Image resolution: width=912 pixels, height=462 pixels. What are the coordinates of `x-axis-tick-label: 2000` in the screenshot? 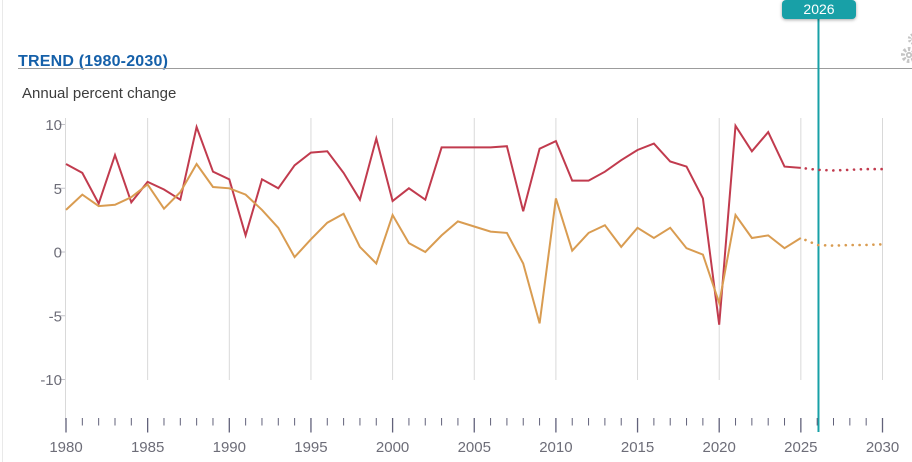 It's located at (392, 447).